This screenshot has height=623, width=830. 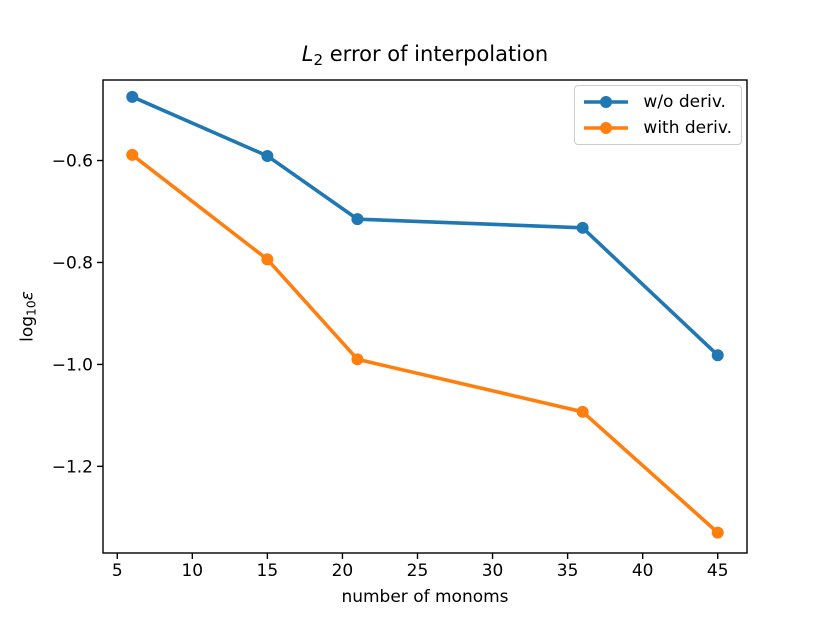 I want to click on y-tick-label: −1.2, so click(x=72, y=467).